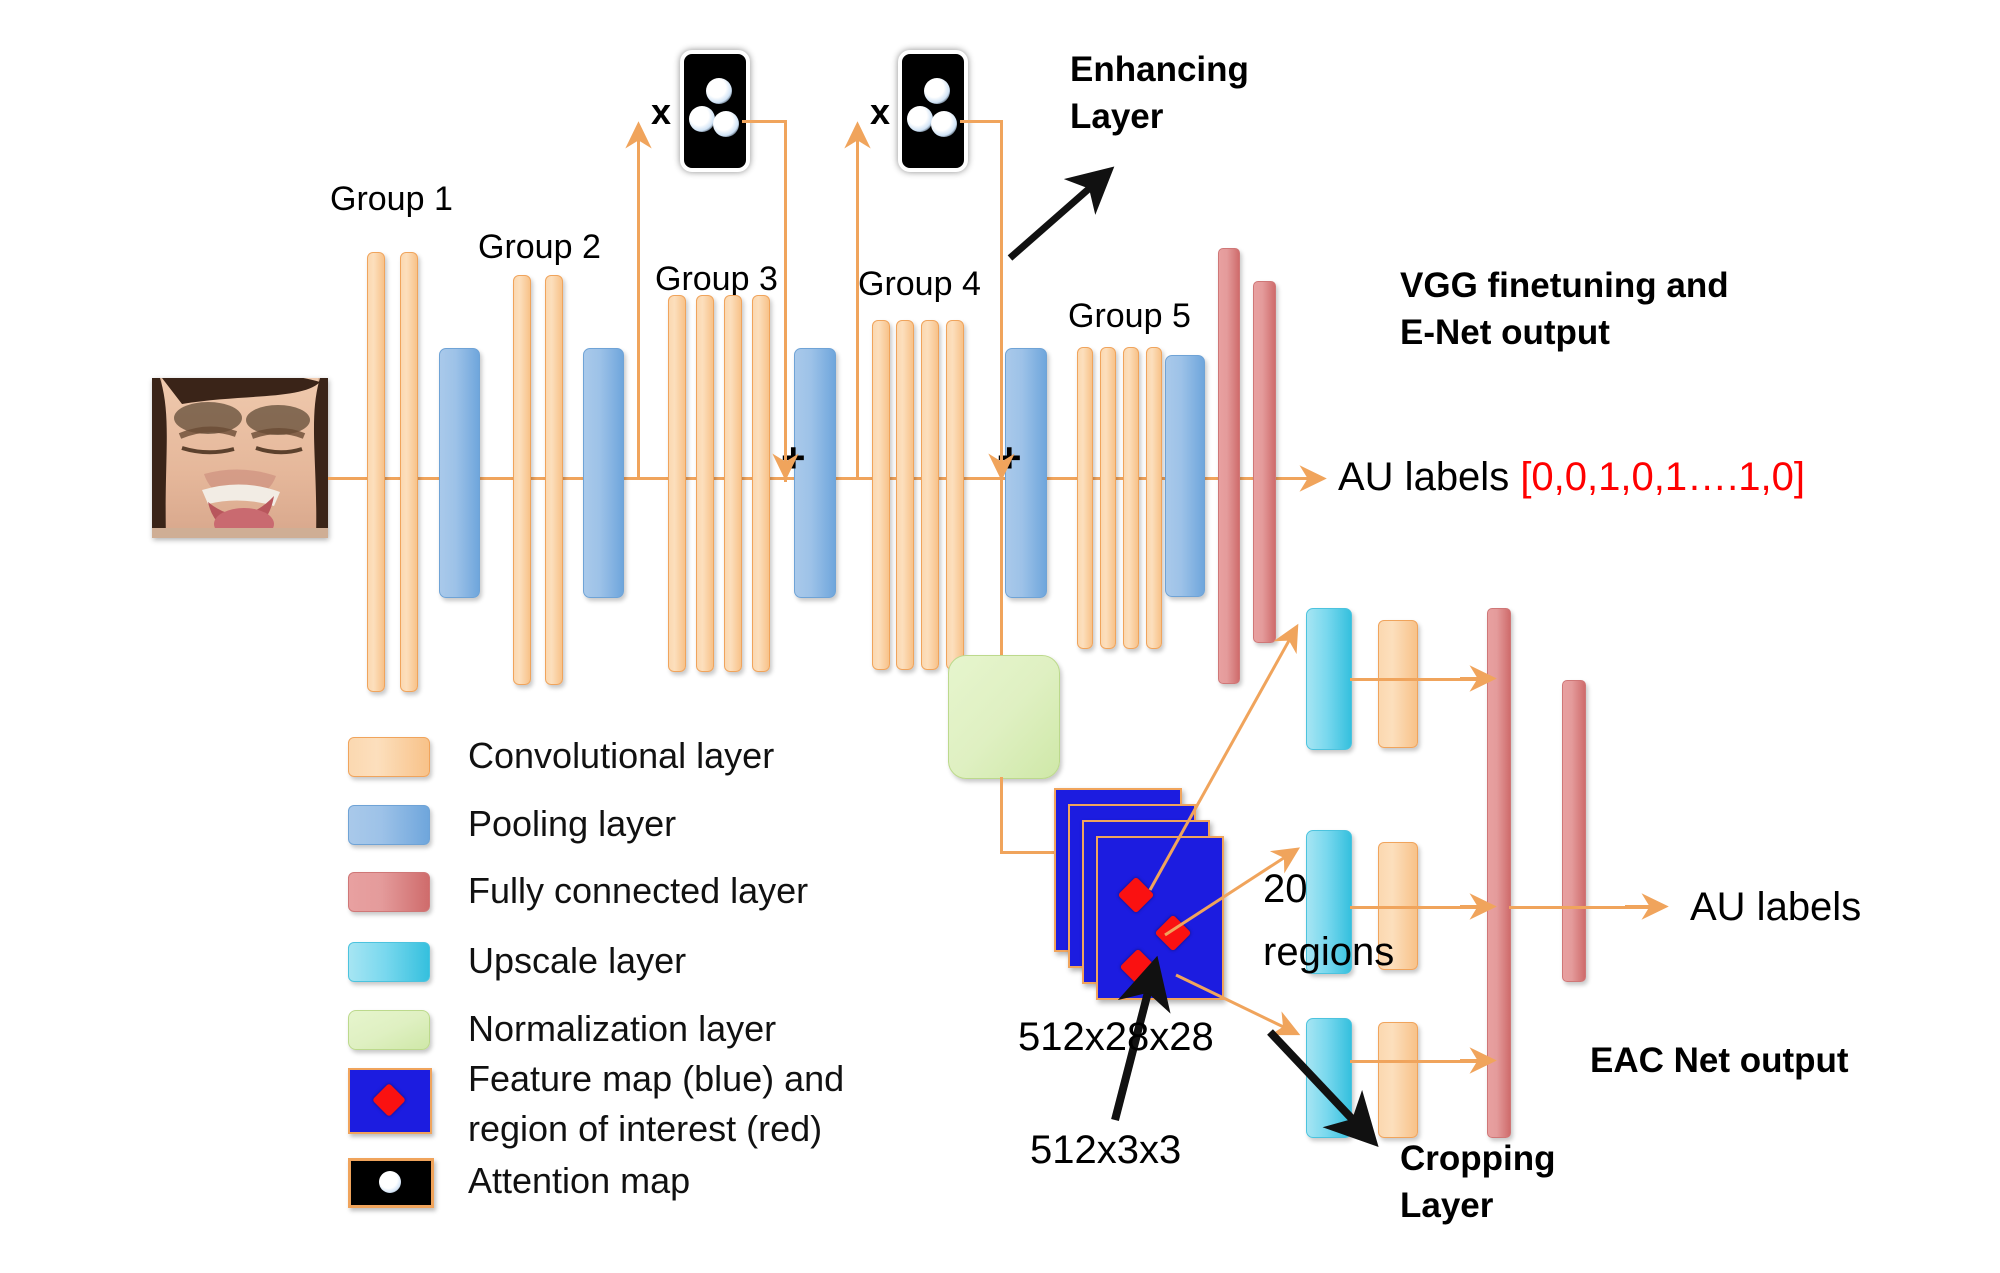 The image size is (2000, 1273). Describe the element at coordinates (880, 111) in the screenshot. I see `multiply-symbol-2: x` at that location.